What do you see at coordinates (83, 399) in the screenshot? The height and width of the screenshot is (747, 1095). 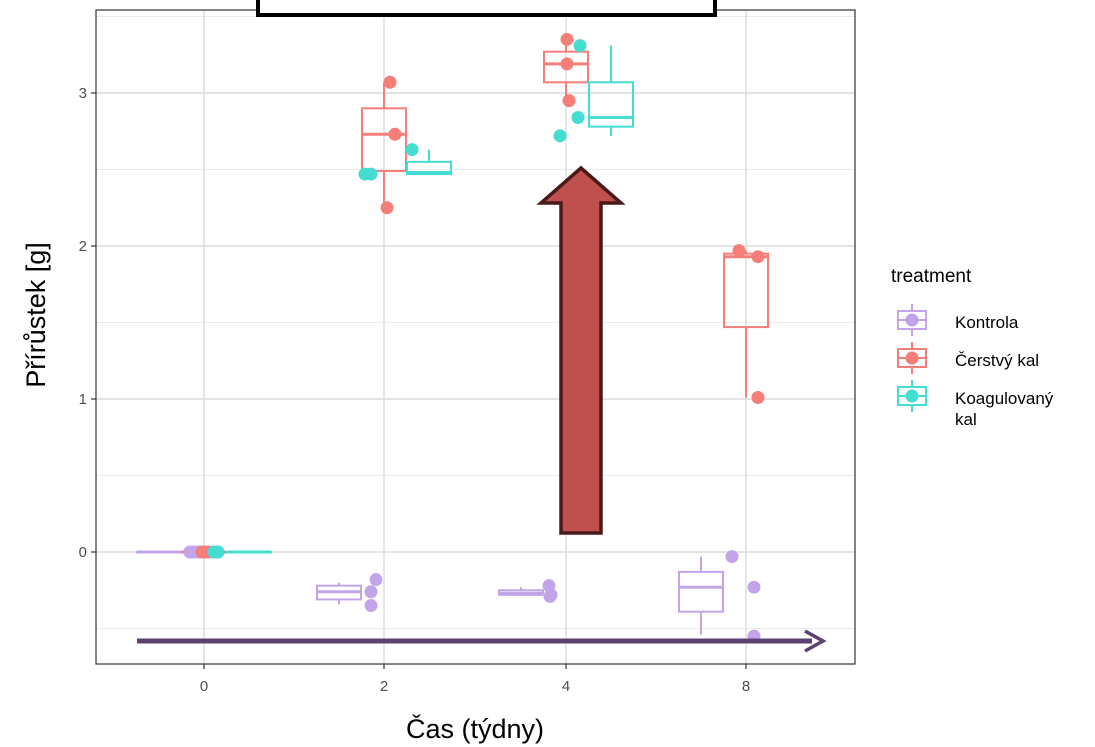 I see `y-tick-label: 1` at bounding box center [83, 399].